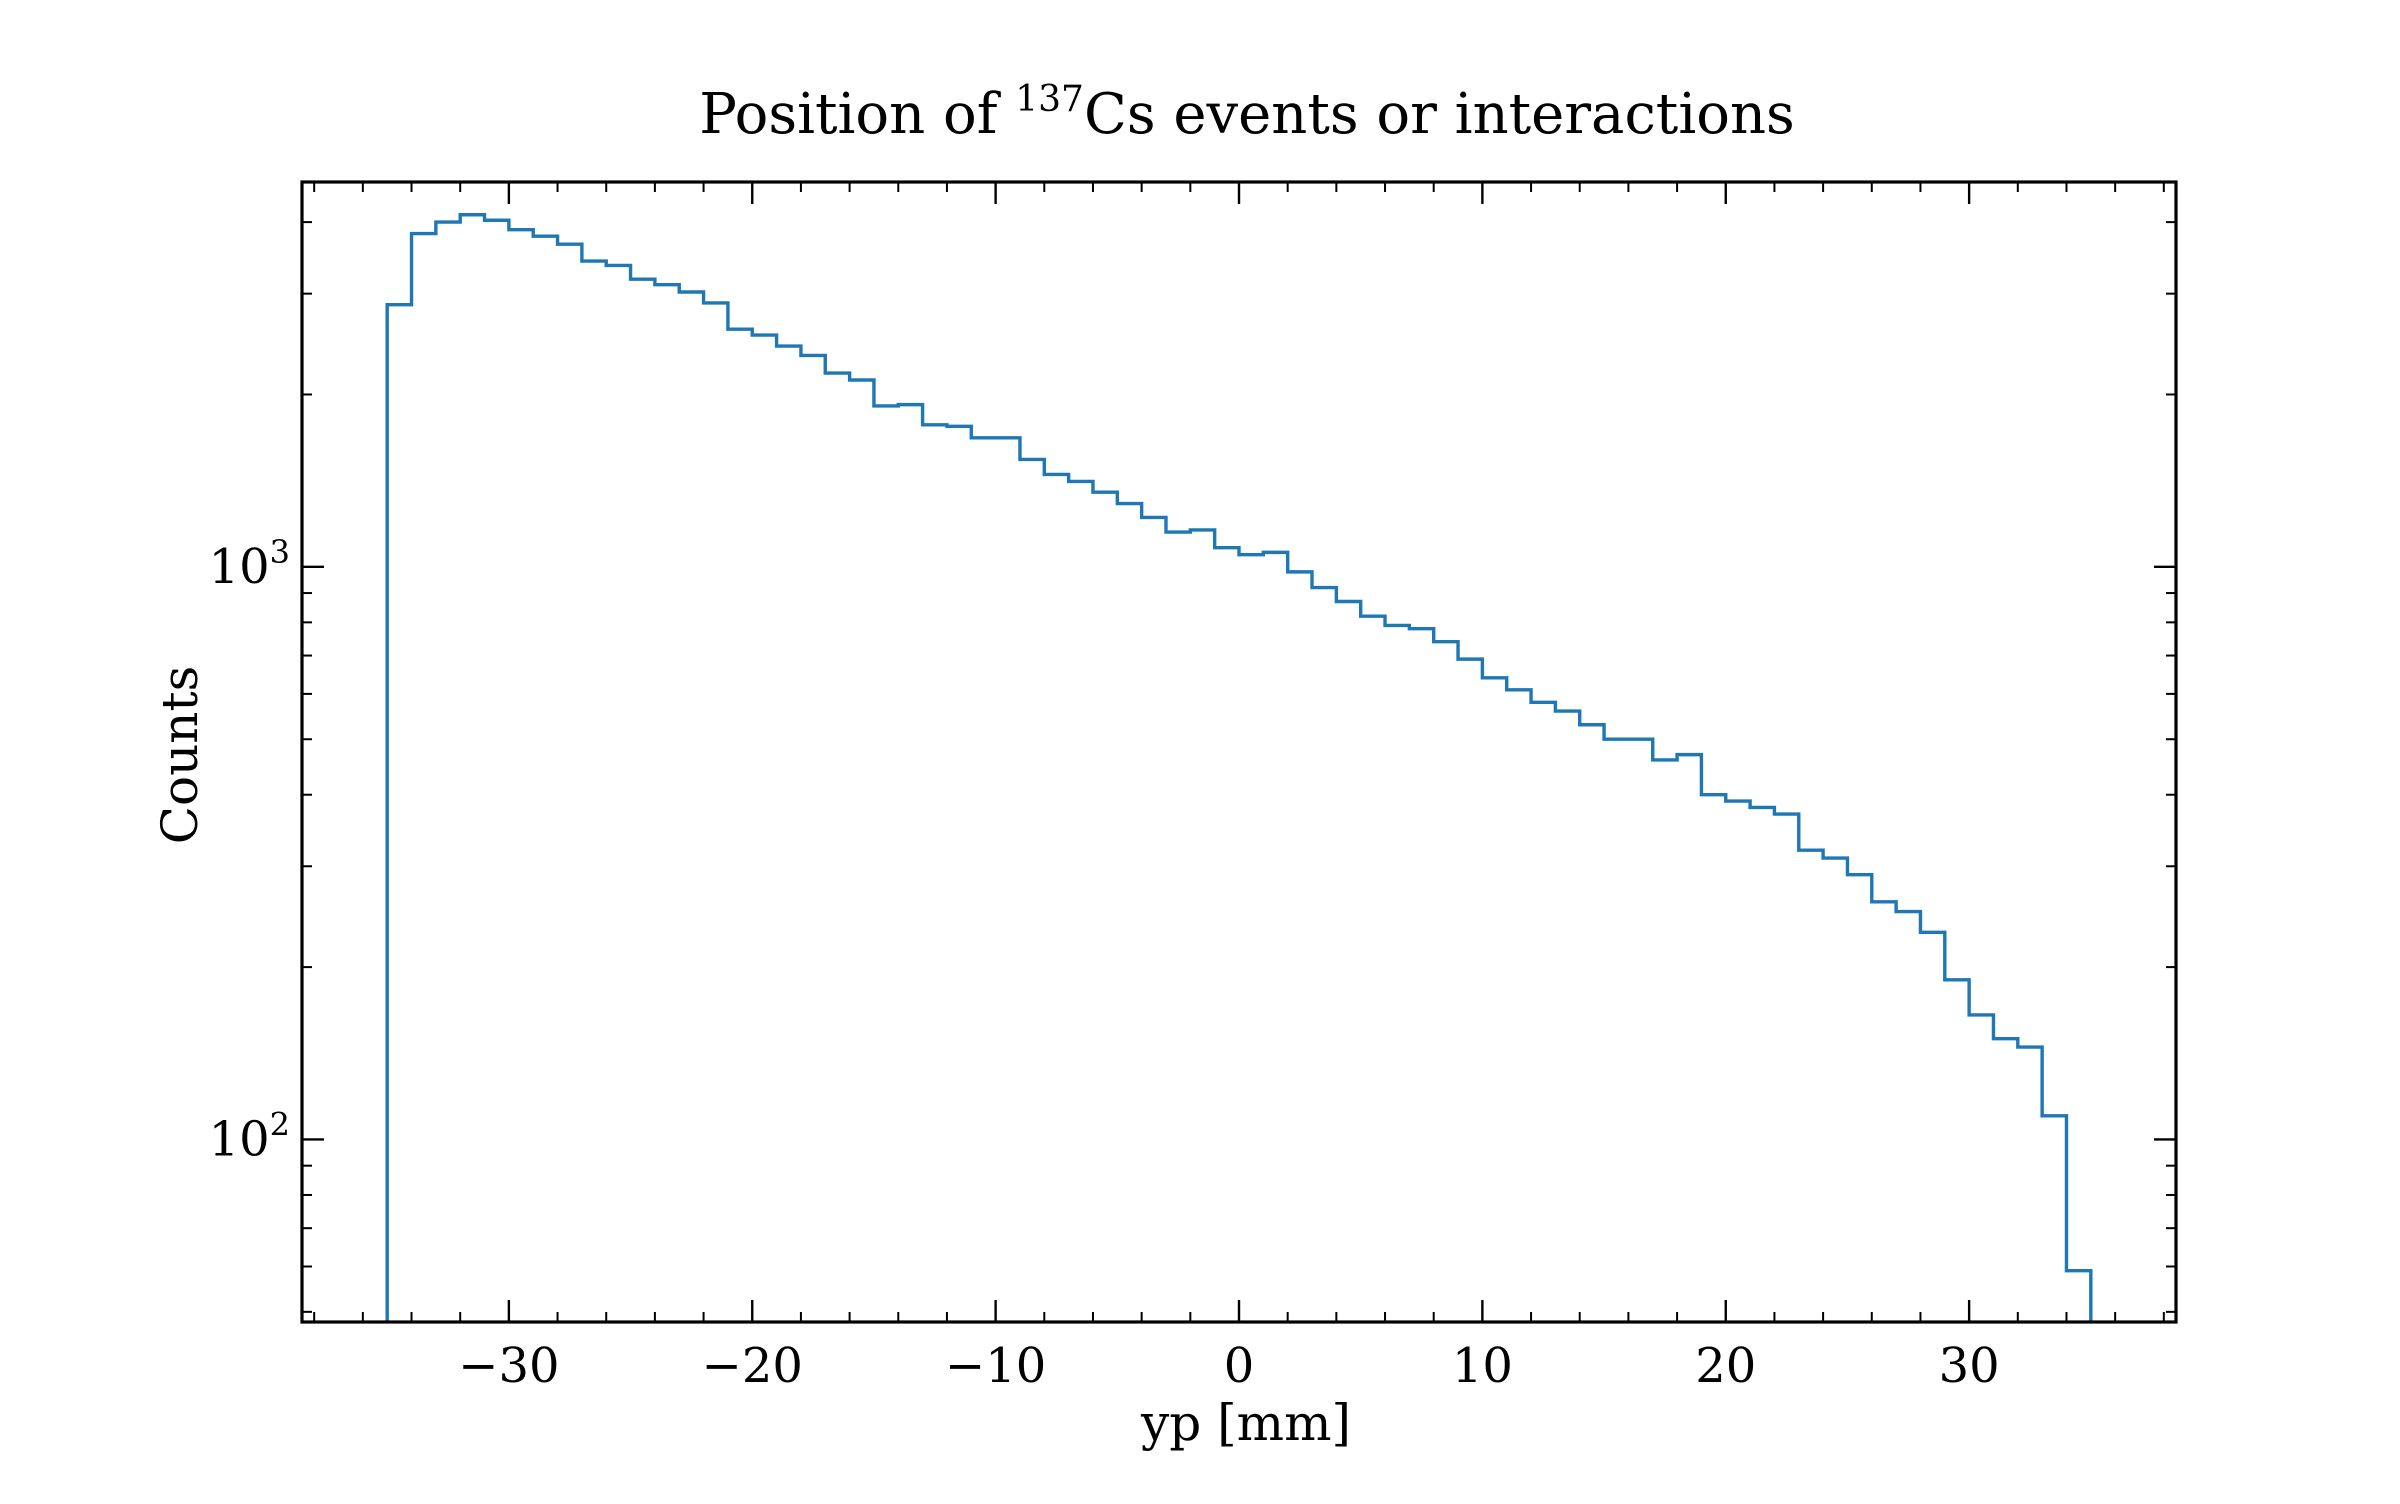 This screenshot has width=2400, height=1504. I want to click on x-tick-label: −20, so click(752, 1366).